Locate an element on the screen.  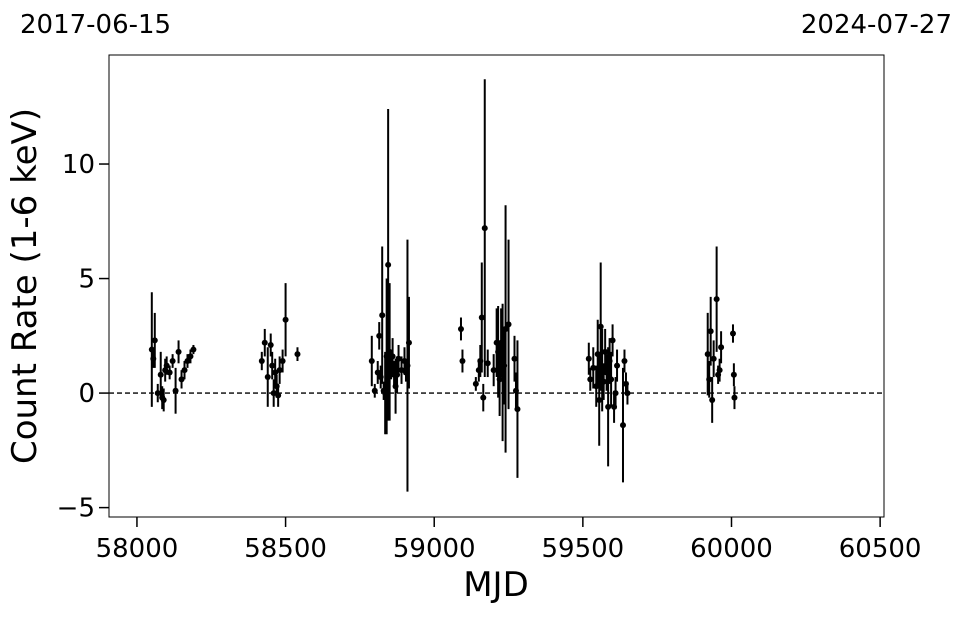
x-tick-label: 60500 is located at coordinates (880, 549).